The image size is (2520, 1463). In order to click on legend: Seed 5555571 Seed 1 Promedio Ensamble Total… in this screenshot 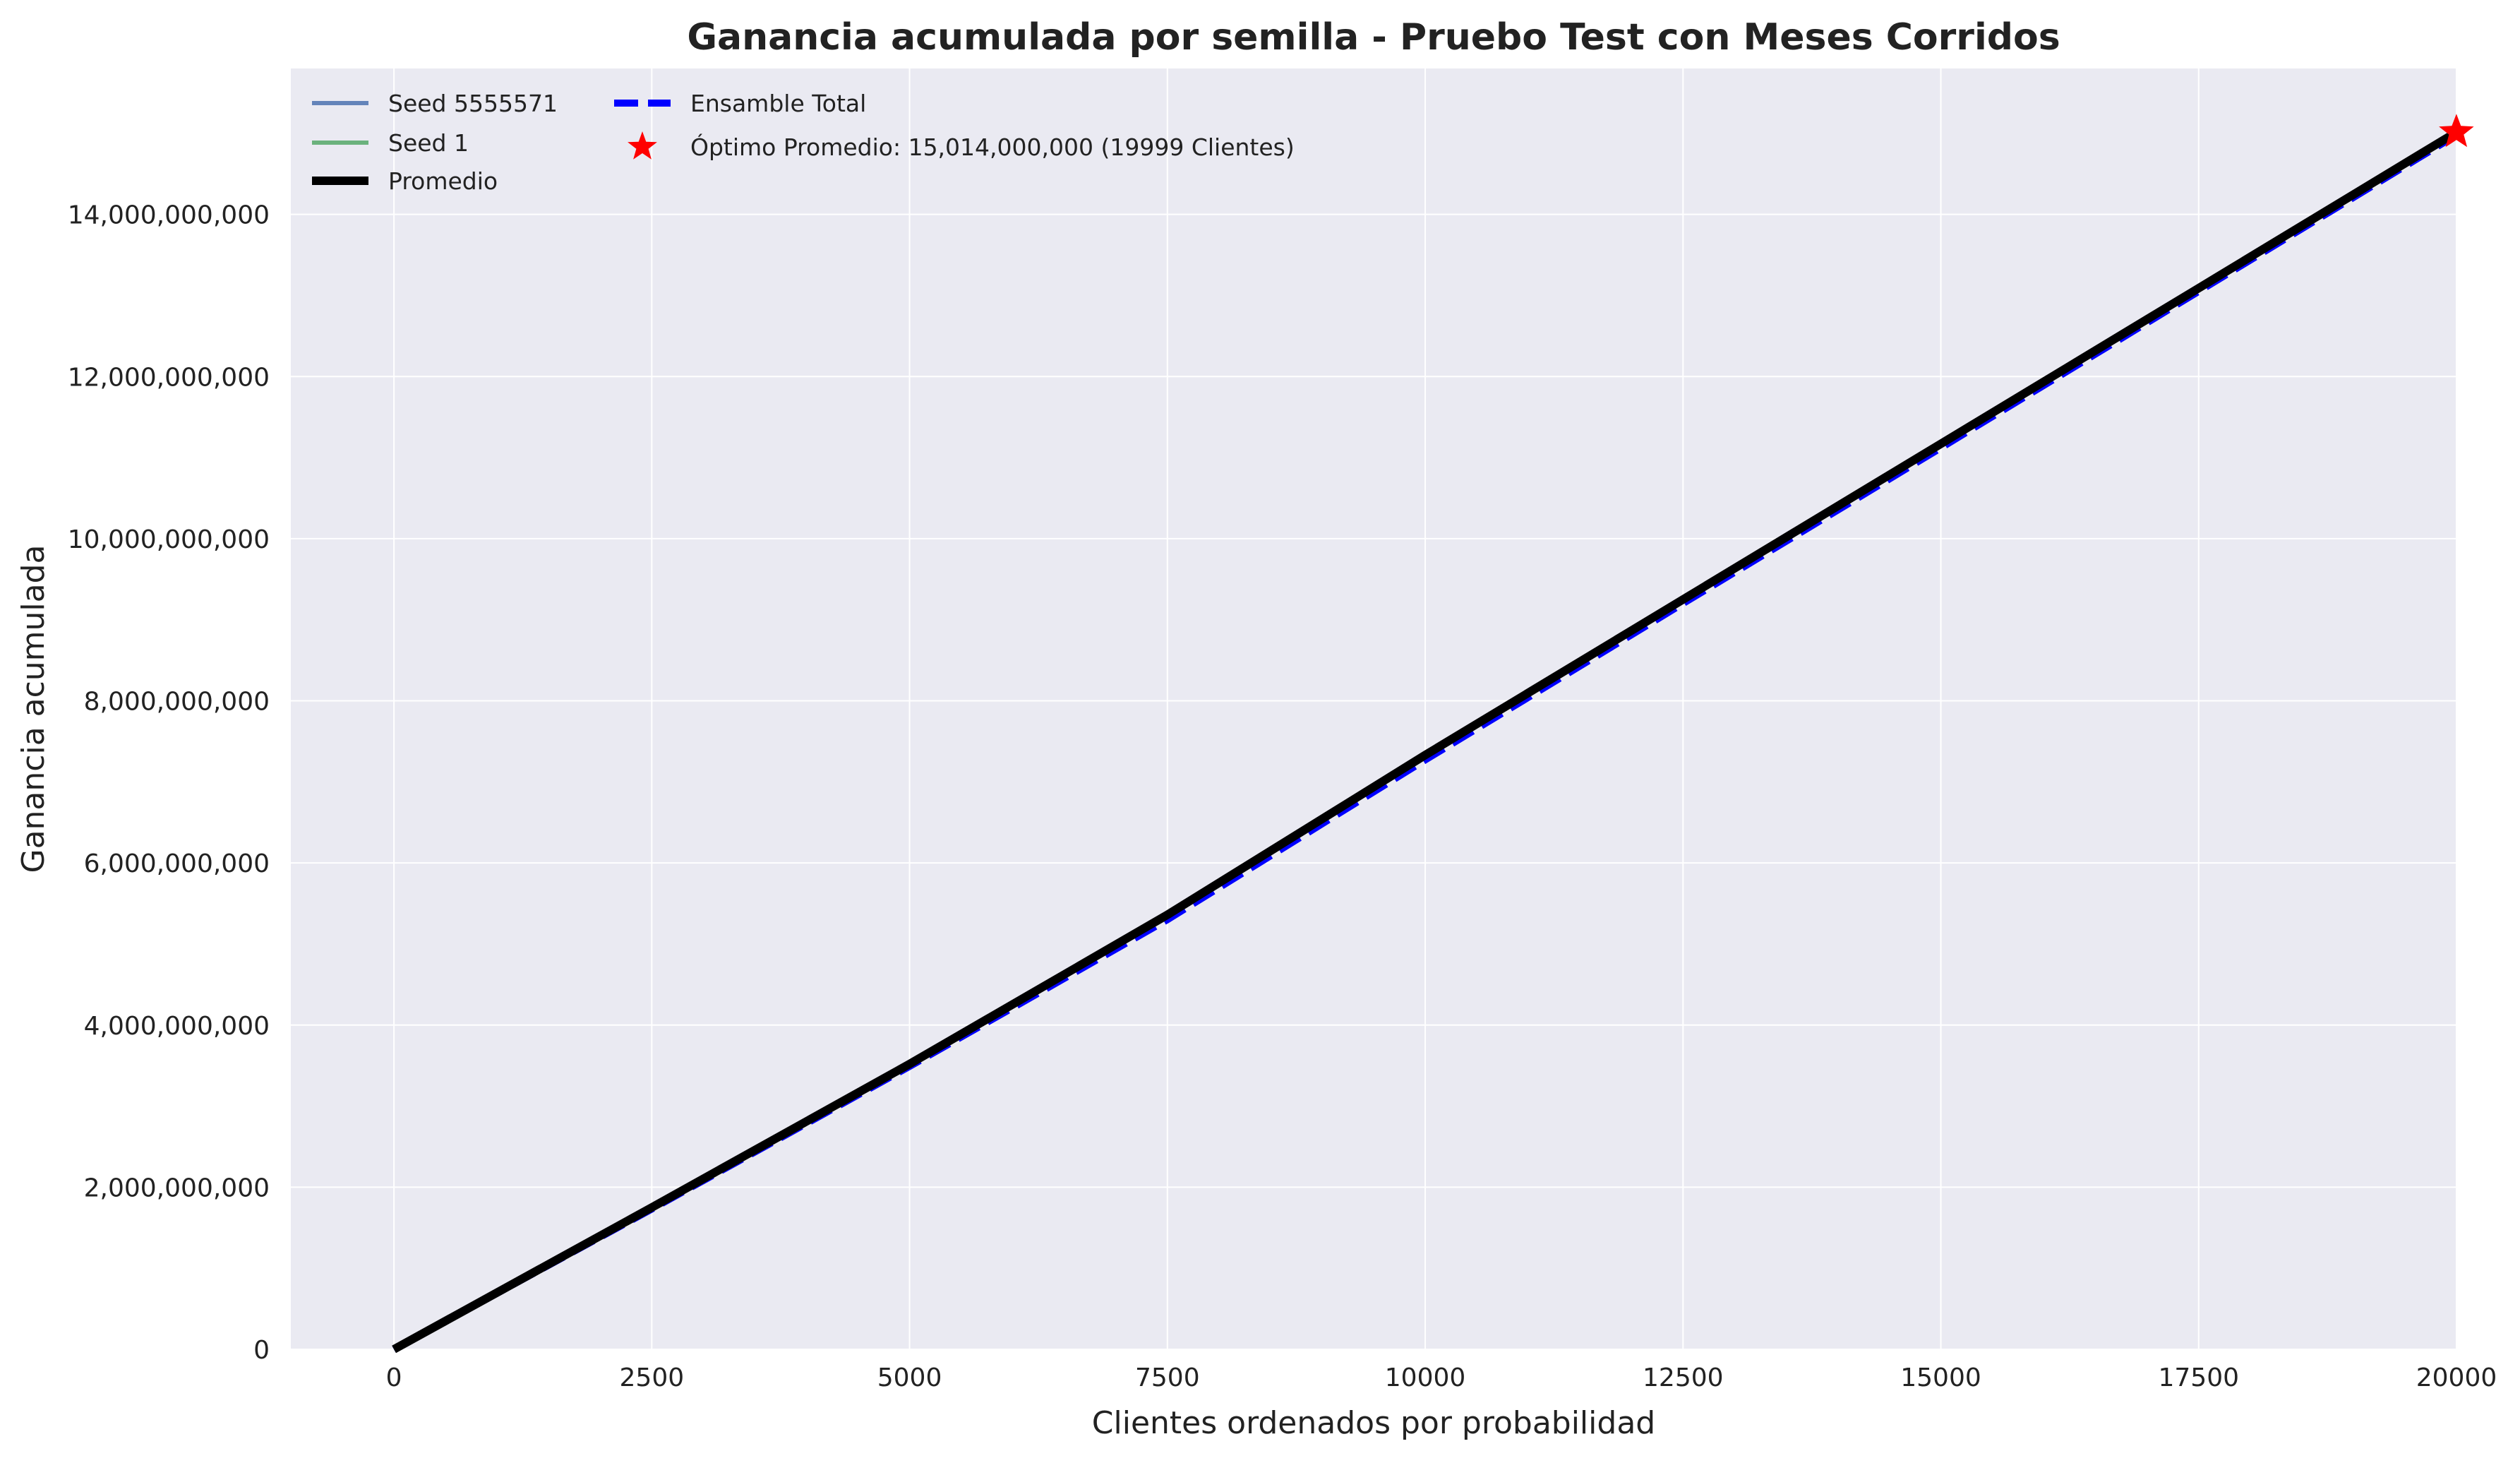, I will do `click(804, 142)`.